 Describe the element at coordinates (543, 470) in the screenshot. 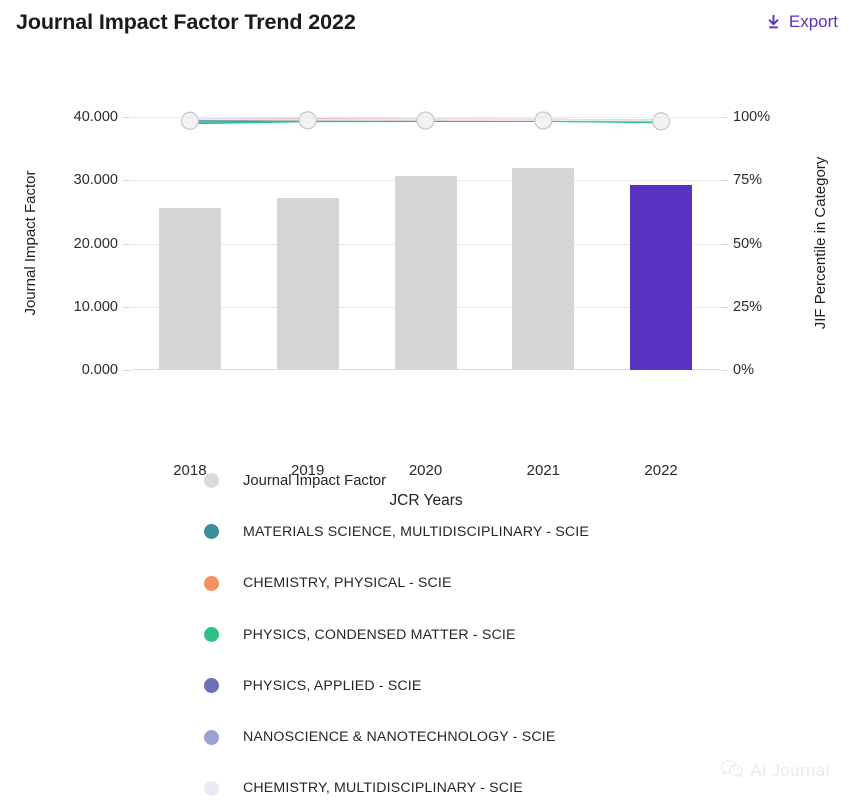

I see `x-tick-label-2021: 2021` at that location.